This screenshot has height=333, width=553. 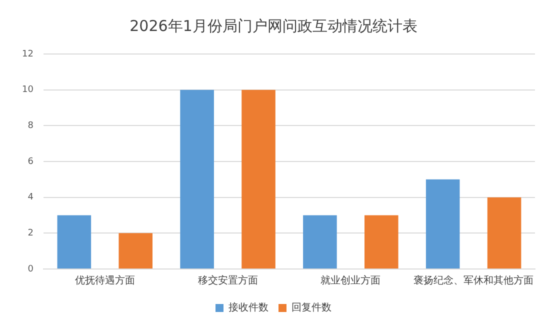 What do you see at coordinates (31, 233) in the screenshot?
I see `y-tick-label: 2` at bounding box center [31, 233].